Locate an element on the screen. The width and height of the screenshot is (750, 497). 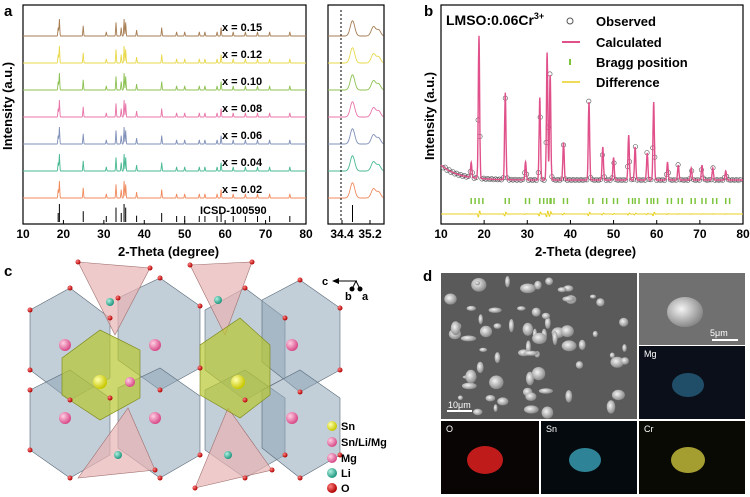
trace-label: x = 0.06 is located at coordinates (242, 136).